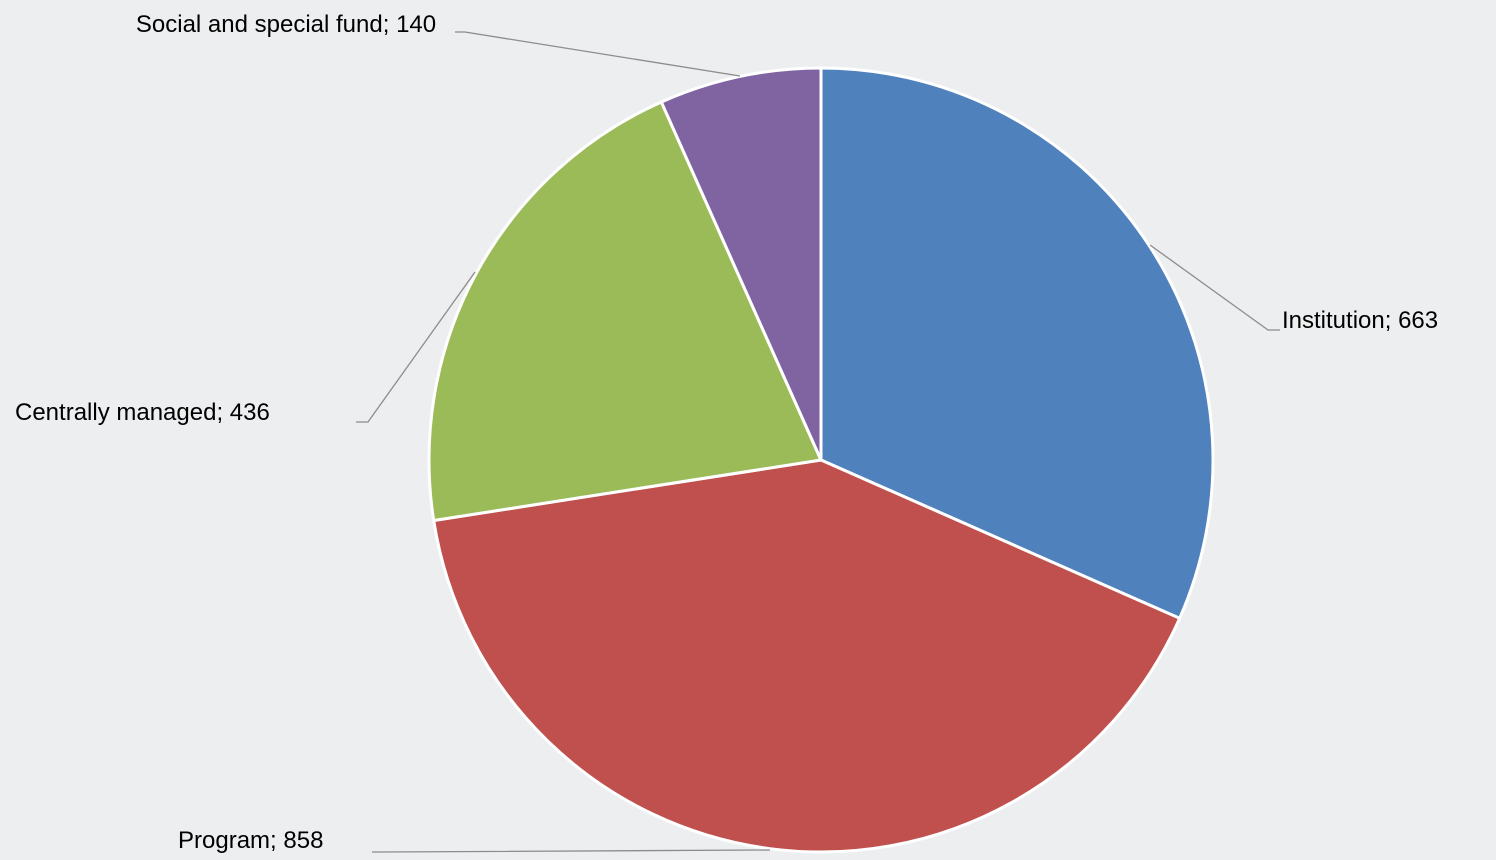 The height and width of the screenshot is (860, 1496). What do you see at coordinates (142, 412) in the screenshot?
I see `data-label: Centrally managed; 436` at bounding box center [142, 412].